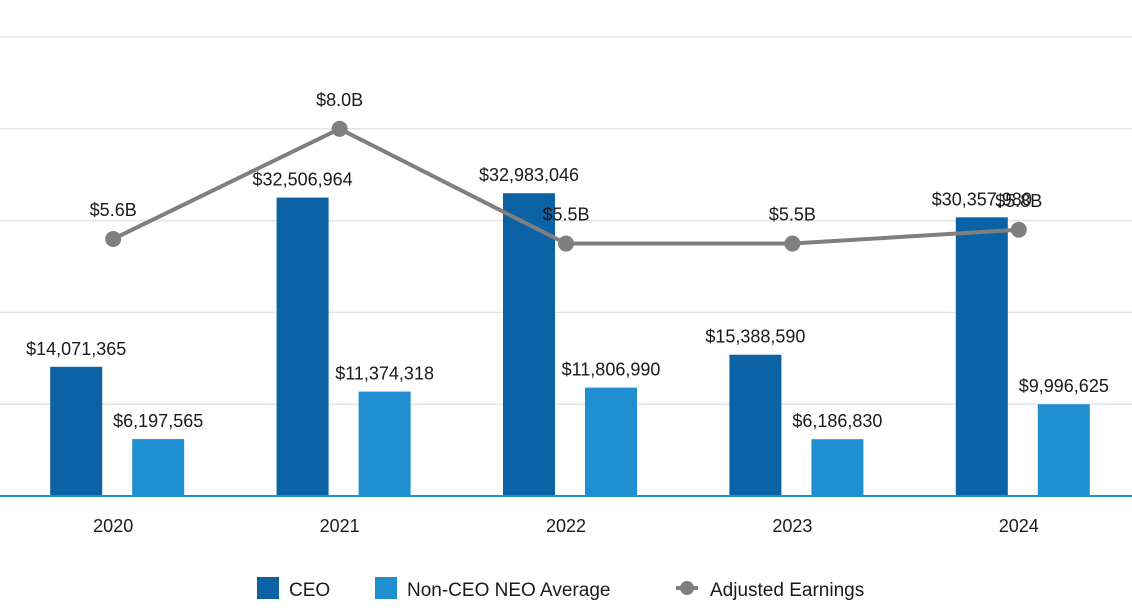 This screenshot has width=1132, height=614. What do you see at coordinates (566, 243) in the screenshot?
I see `adjusted-earnings-point-2022` at bounding box center [566, 243].